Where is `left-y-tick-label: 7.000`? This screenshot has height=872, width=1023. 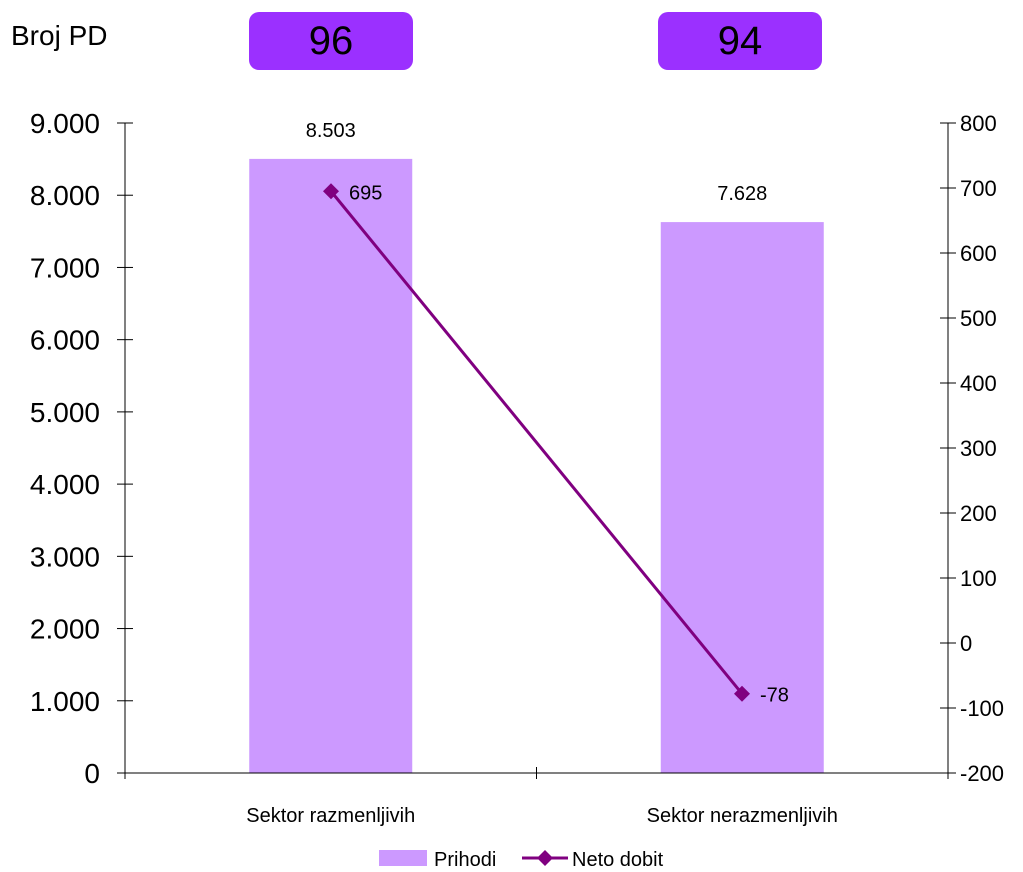 left-y-tick-label: 7.000 is located at coordinates (65, 267).